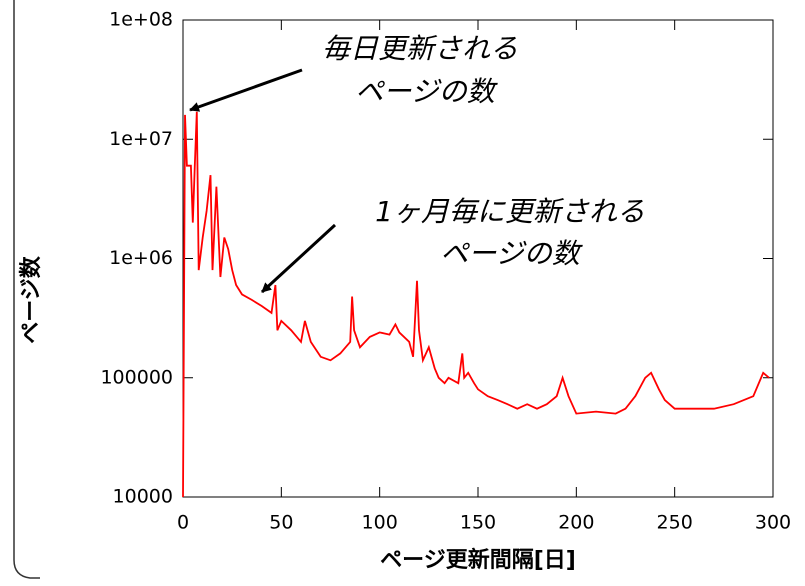  Describe the element at coordinates (380, 523) in the screenshot. I see `x-tick-label: 100` at that location.